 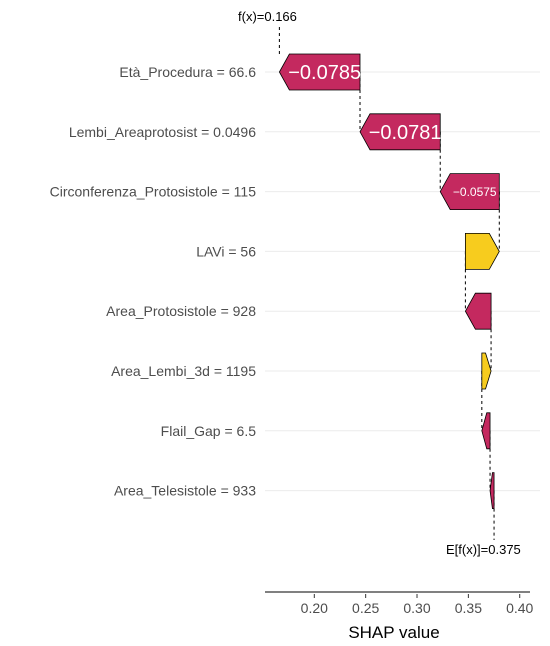 What do you see at coordinates (267, 16) in the screenshot?
I see `fx-annotation: f(x)=0.166` at bounding box center [267, 16].